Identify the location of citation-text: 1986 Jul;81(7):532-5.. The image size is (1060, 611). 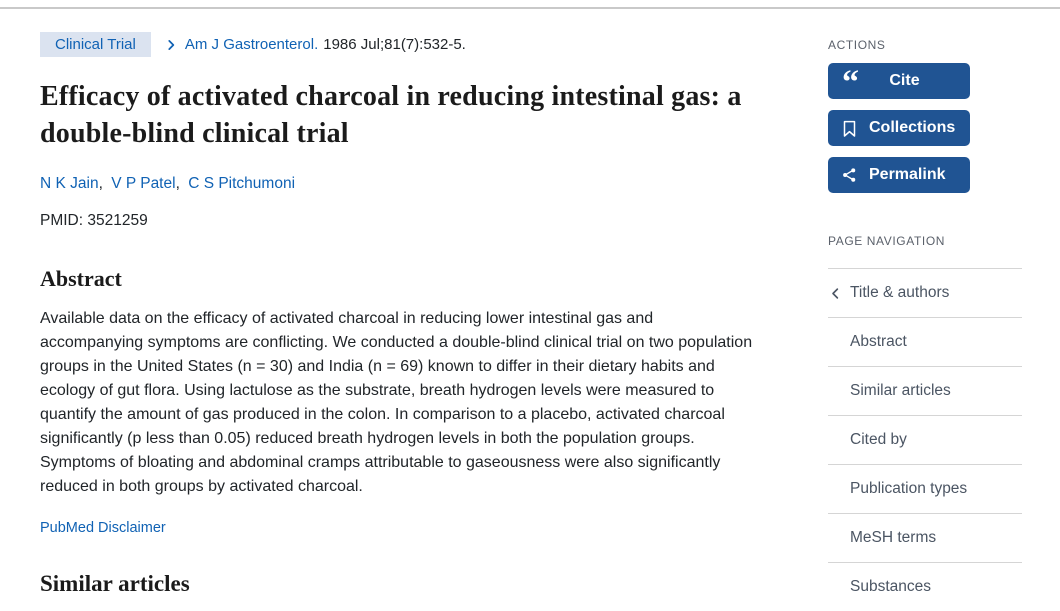
(394, 44).